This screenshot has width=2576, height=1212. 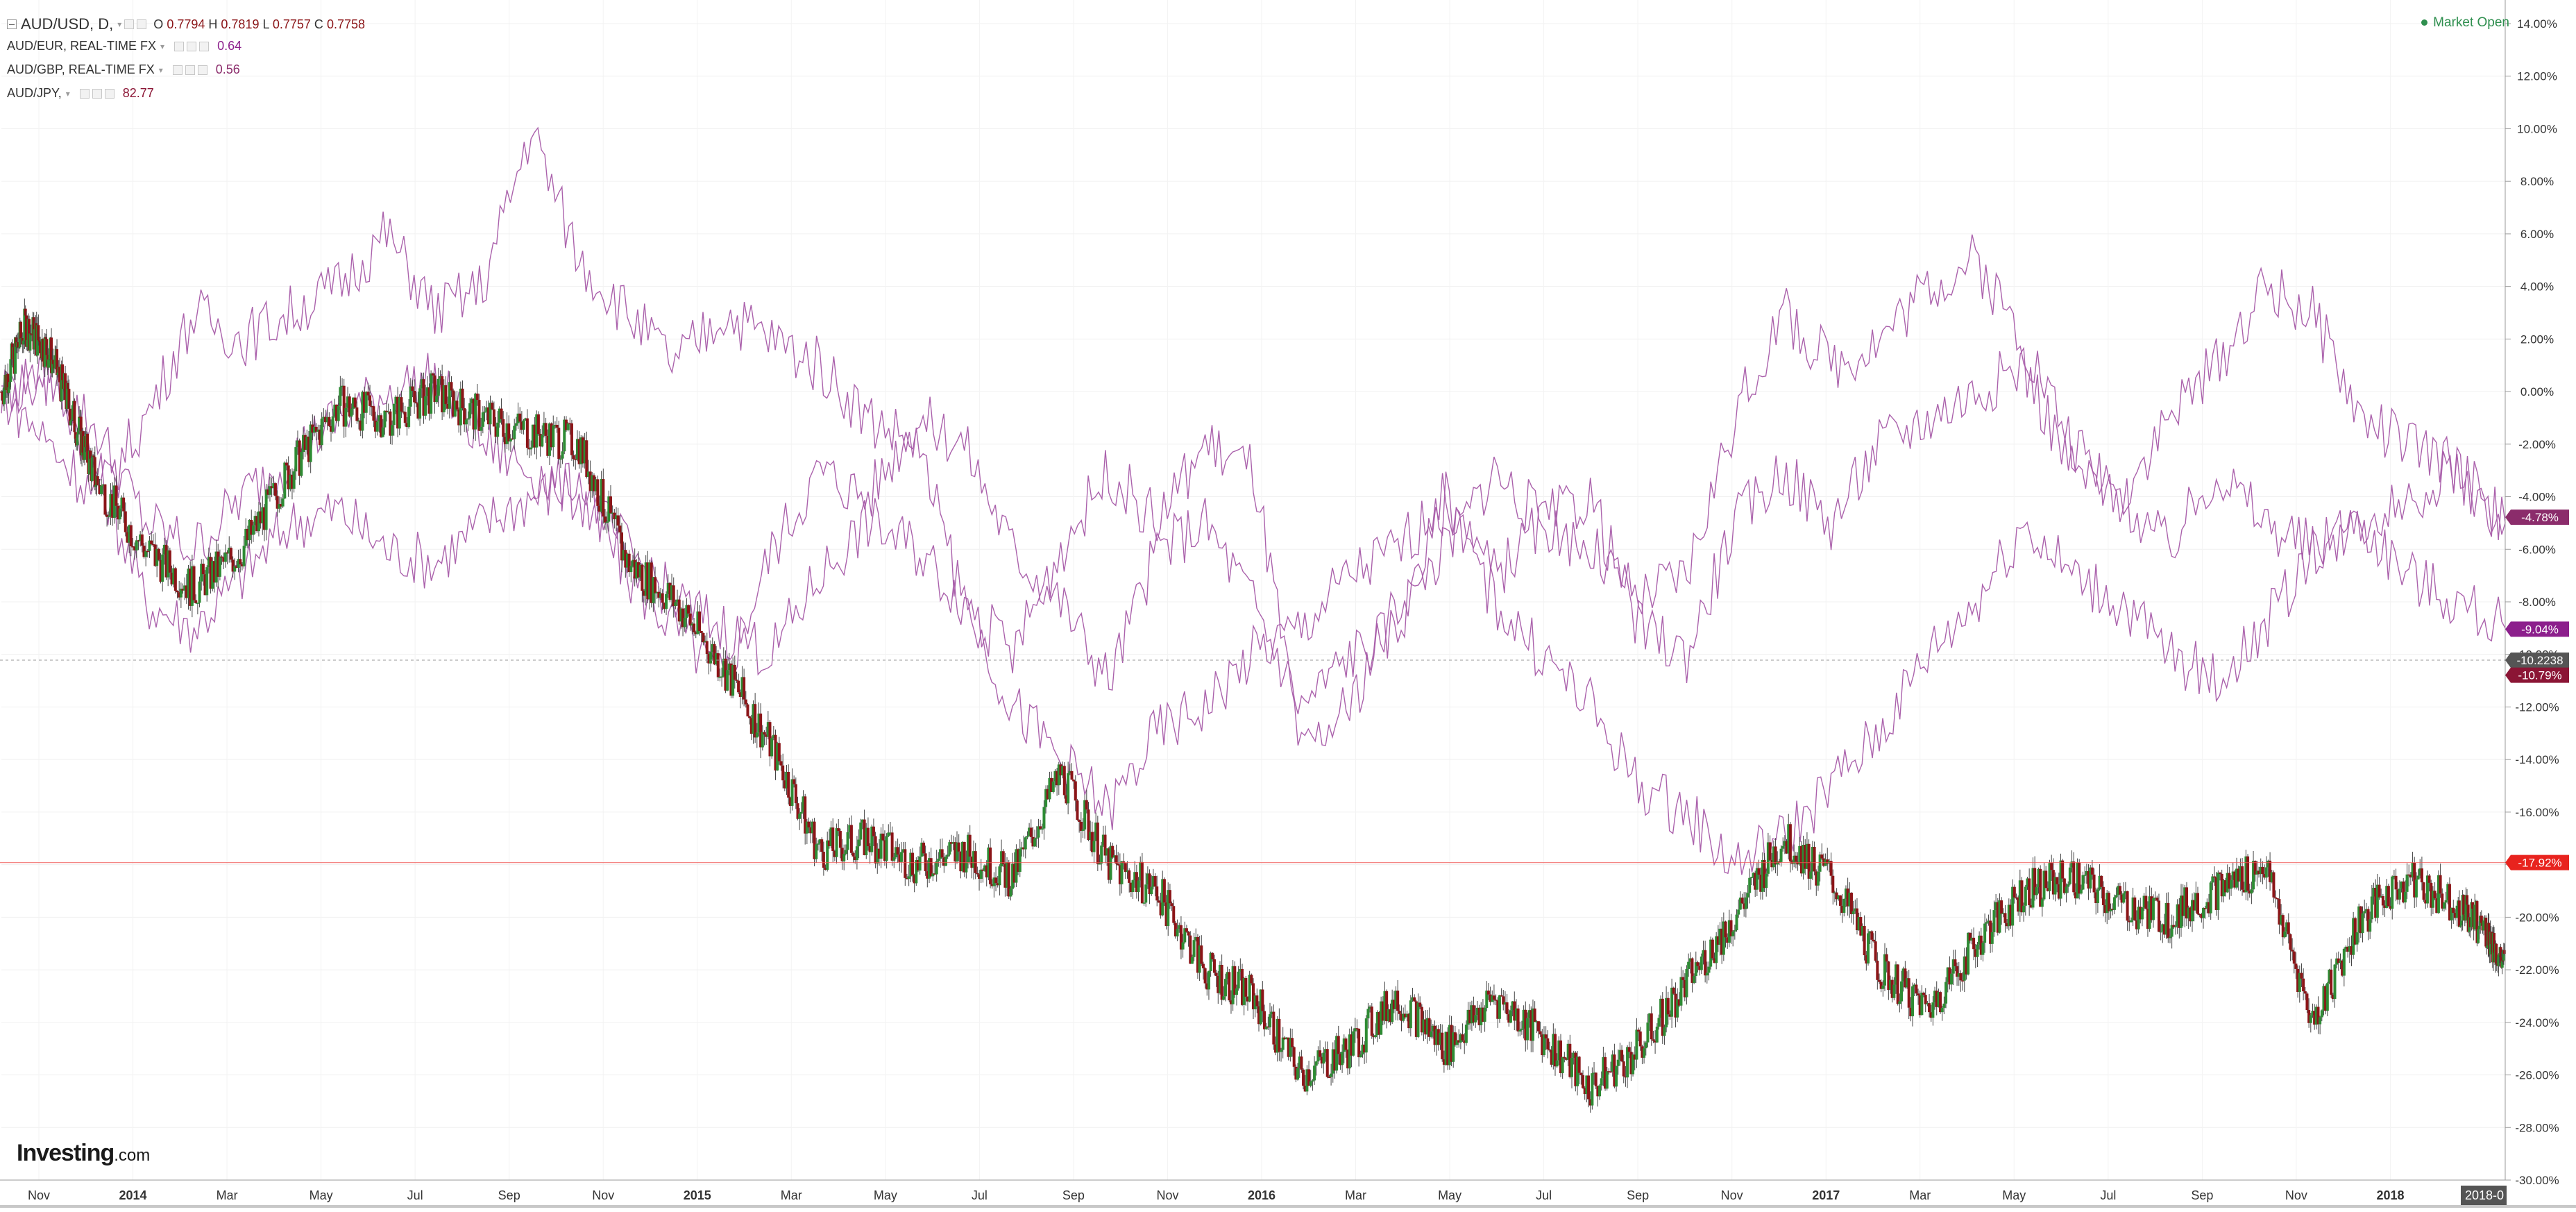 I want to click on legend-comparison-symbol: AUD/GBP, REAL-TIME FX, so click(x=81, y=69).